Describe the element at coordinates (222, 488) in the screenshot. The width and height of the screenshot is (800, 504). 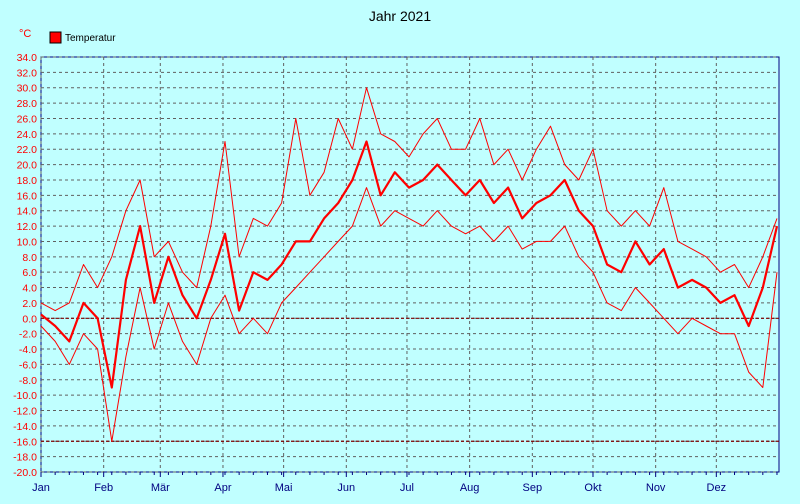
I see `month-label: Apr` at that location.